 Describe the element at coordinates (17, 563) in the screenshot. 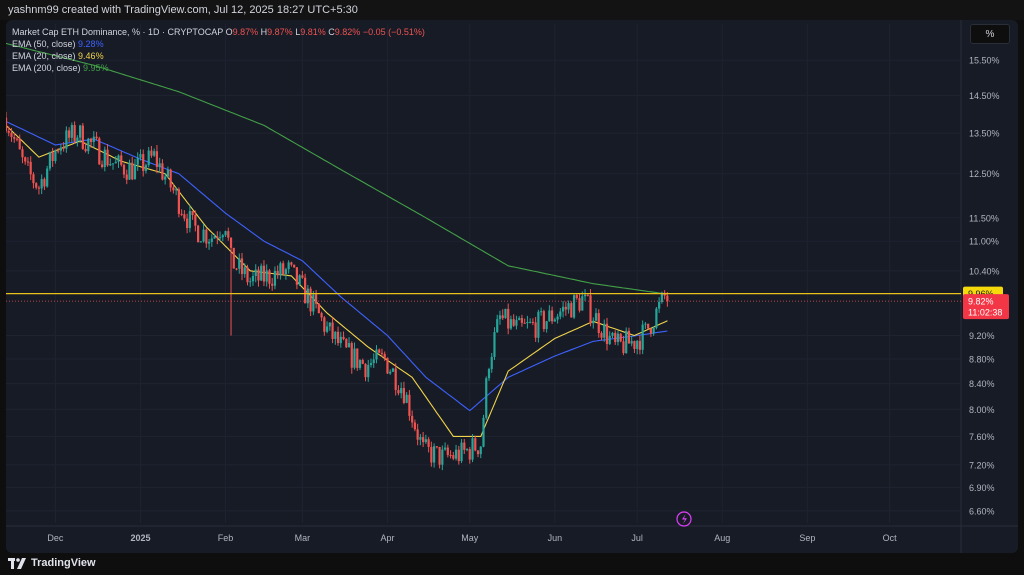

I see `tradingview-logo-icon` at that location.